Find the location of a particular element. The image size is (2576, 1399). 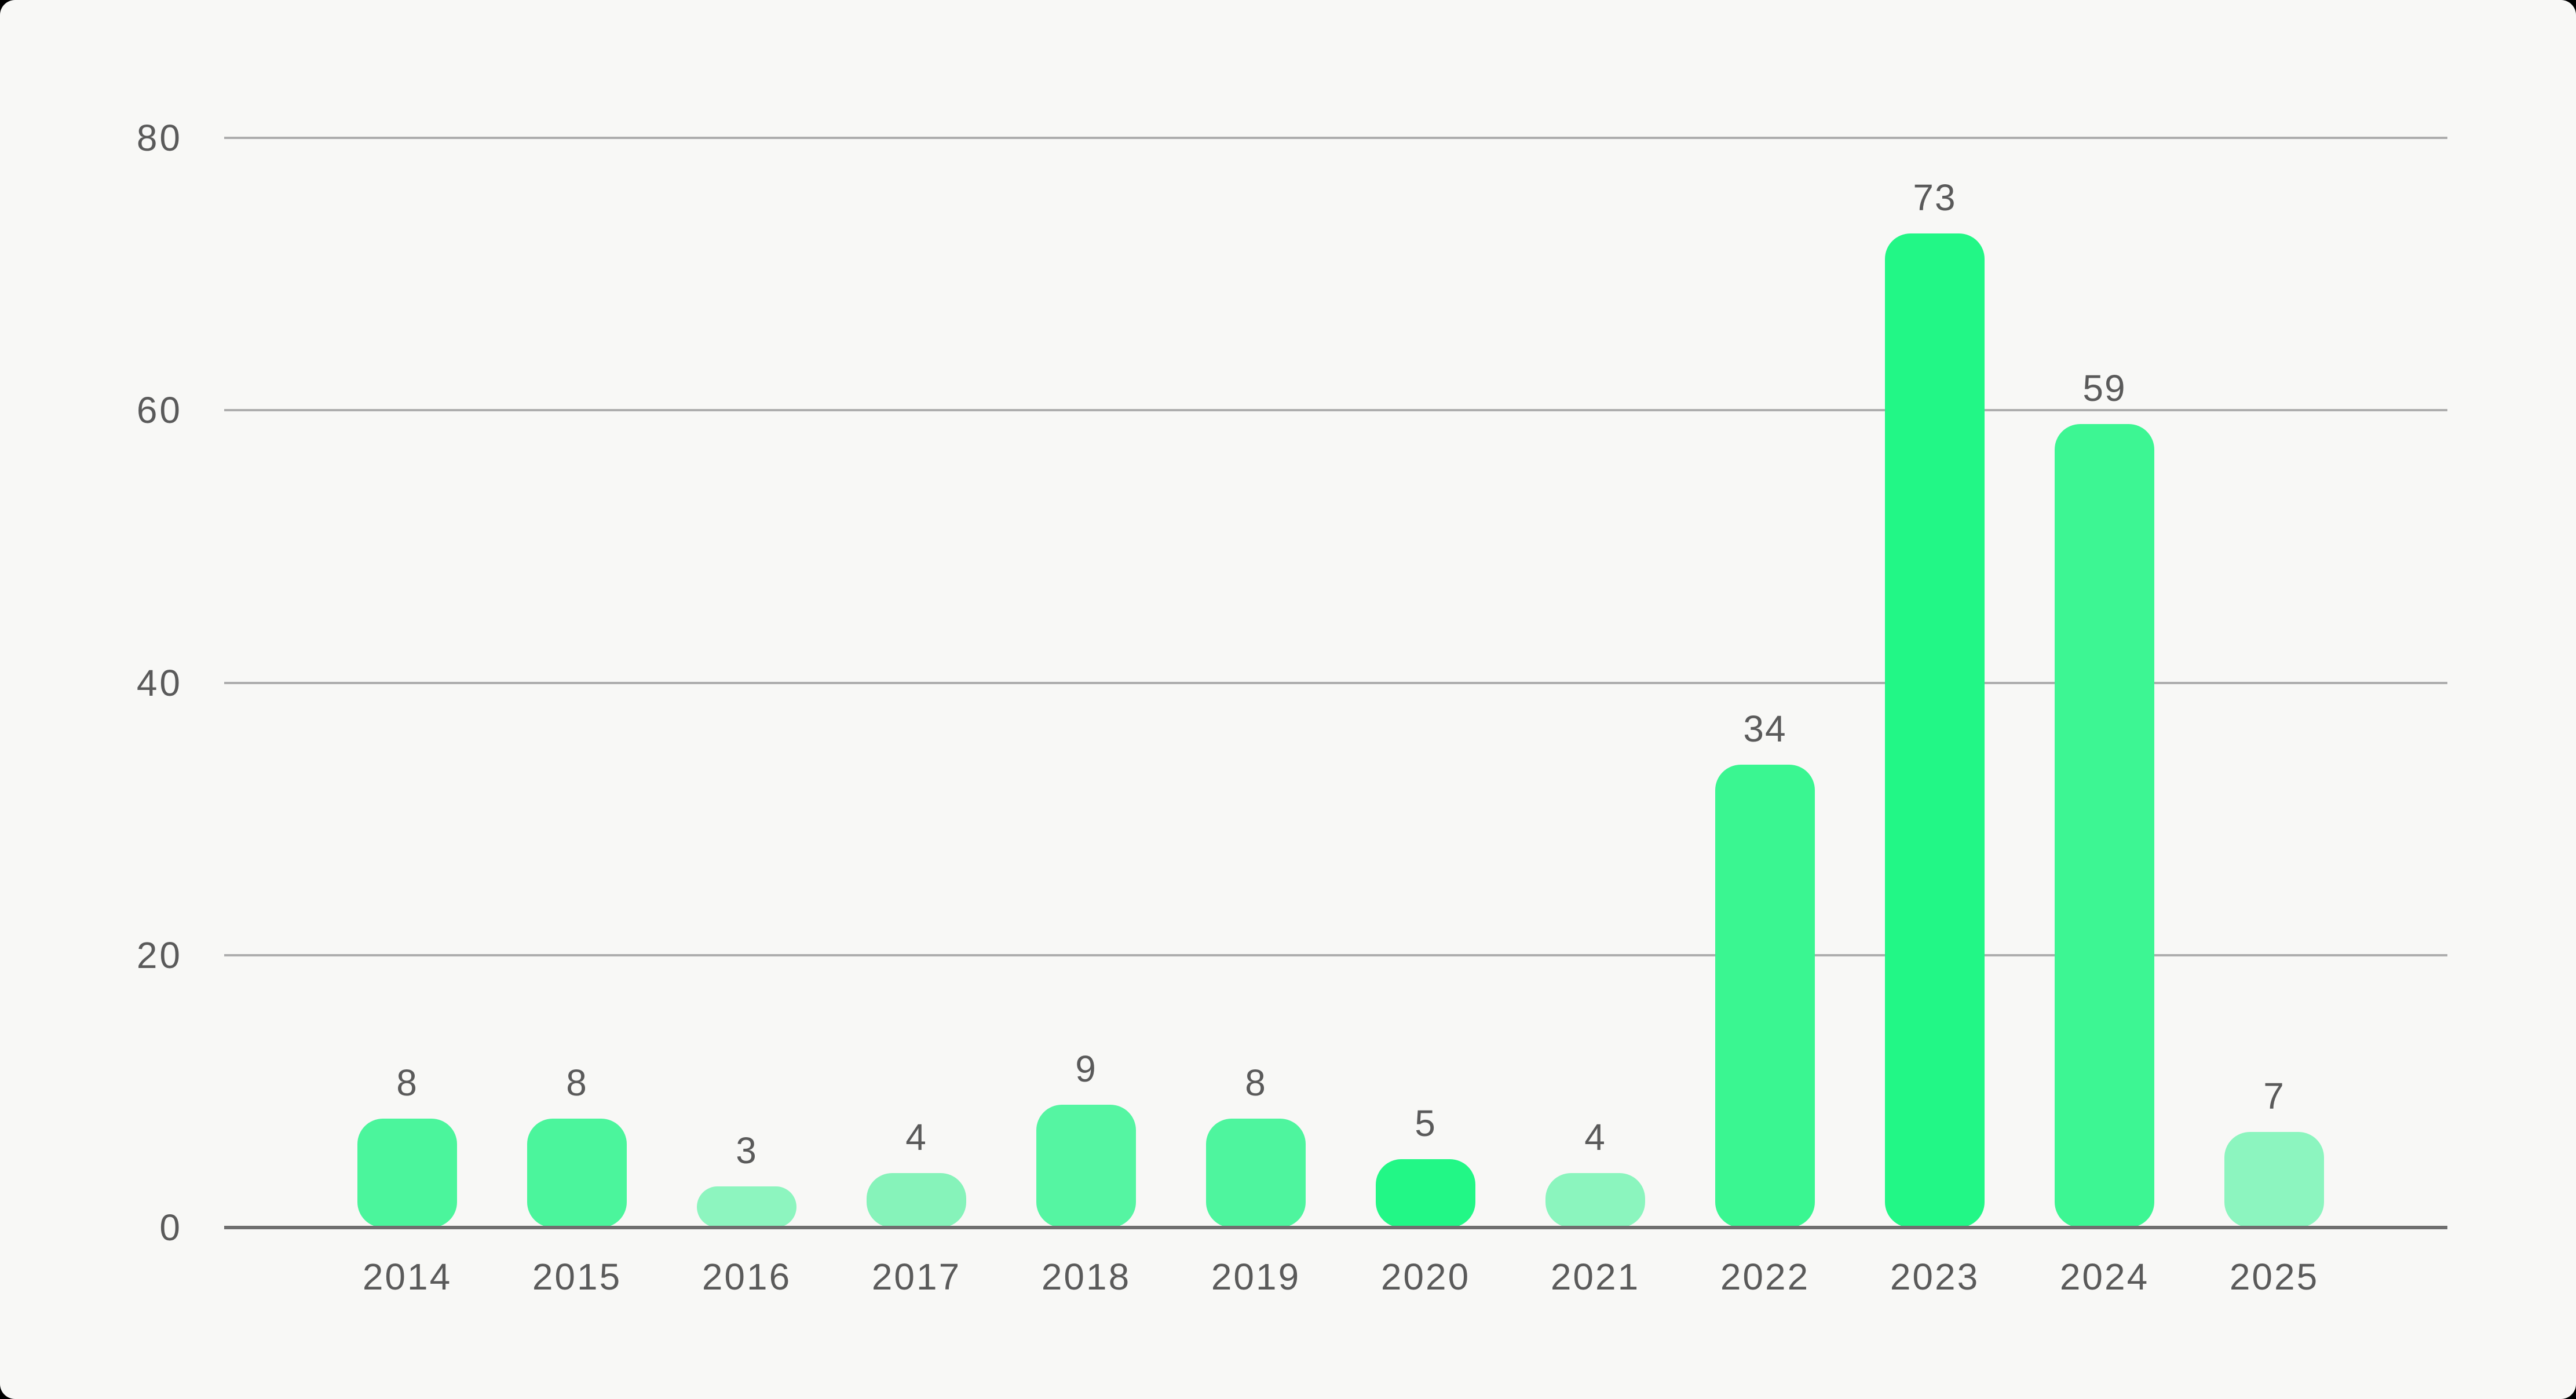

bar-2023 is located at coordinates (1935, 730).